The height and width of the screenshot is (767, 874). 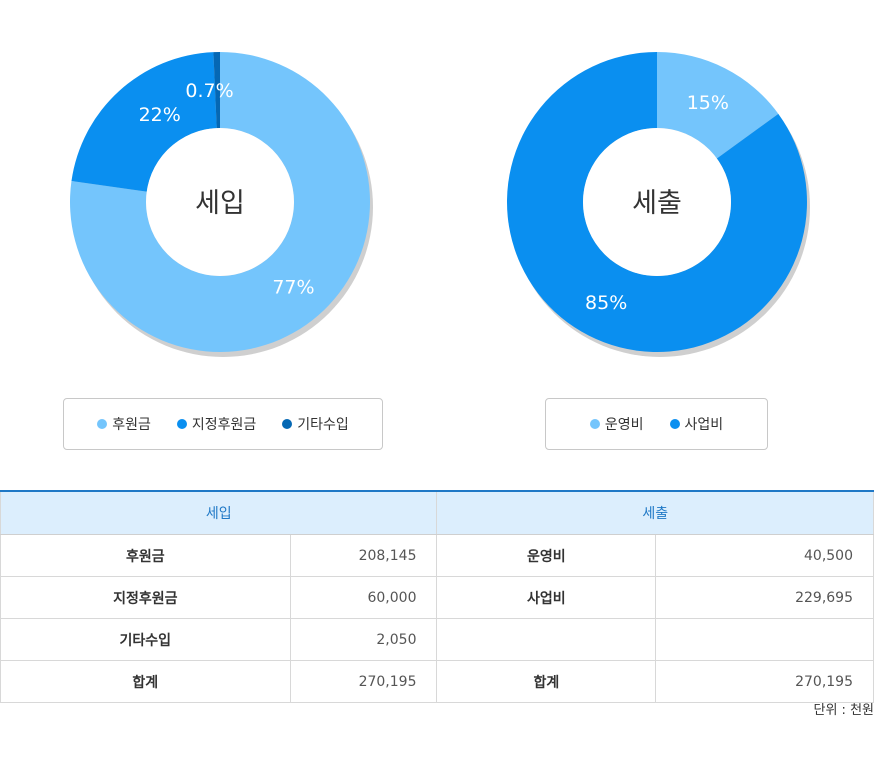 I want to click on expense-label, so click(x=546, y=639).